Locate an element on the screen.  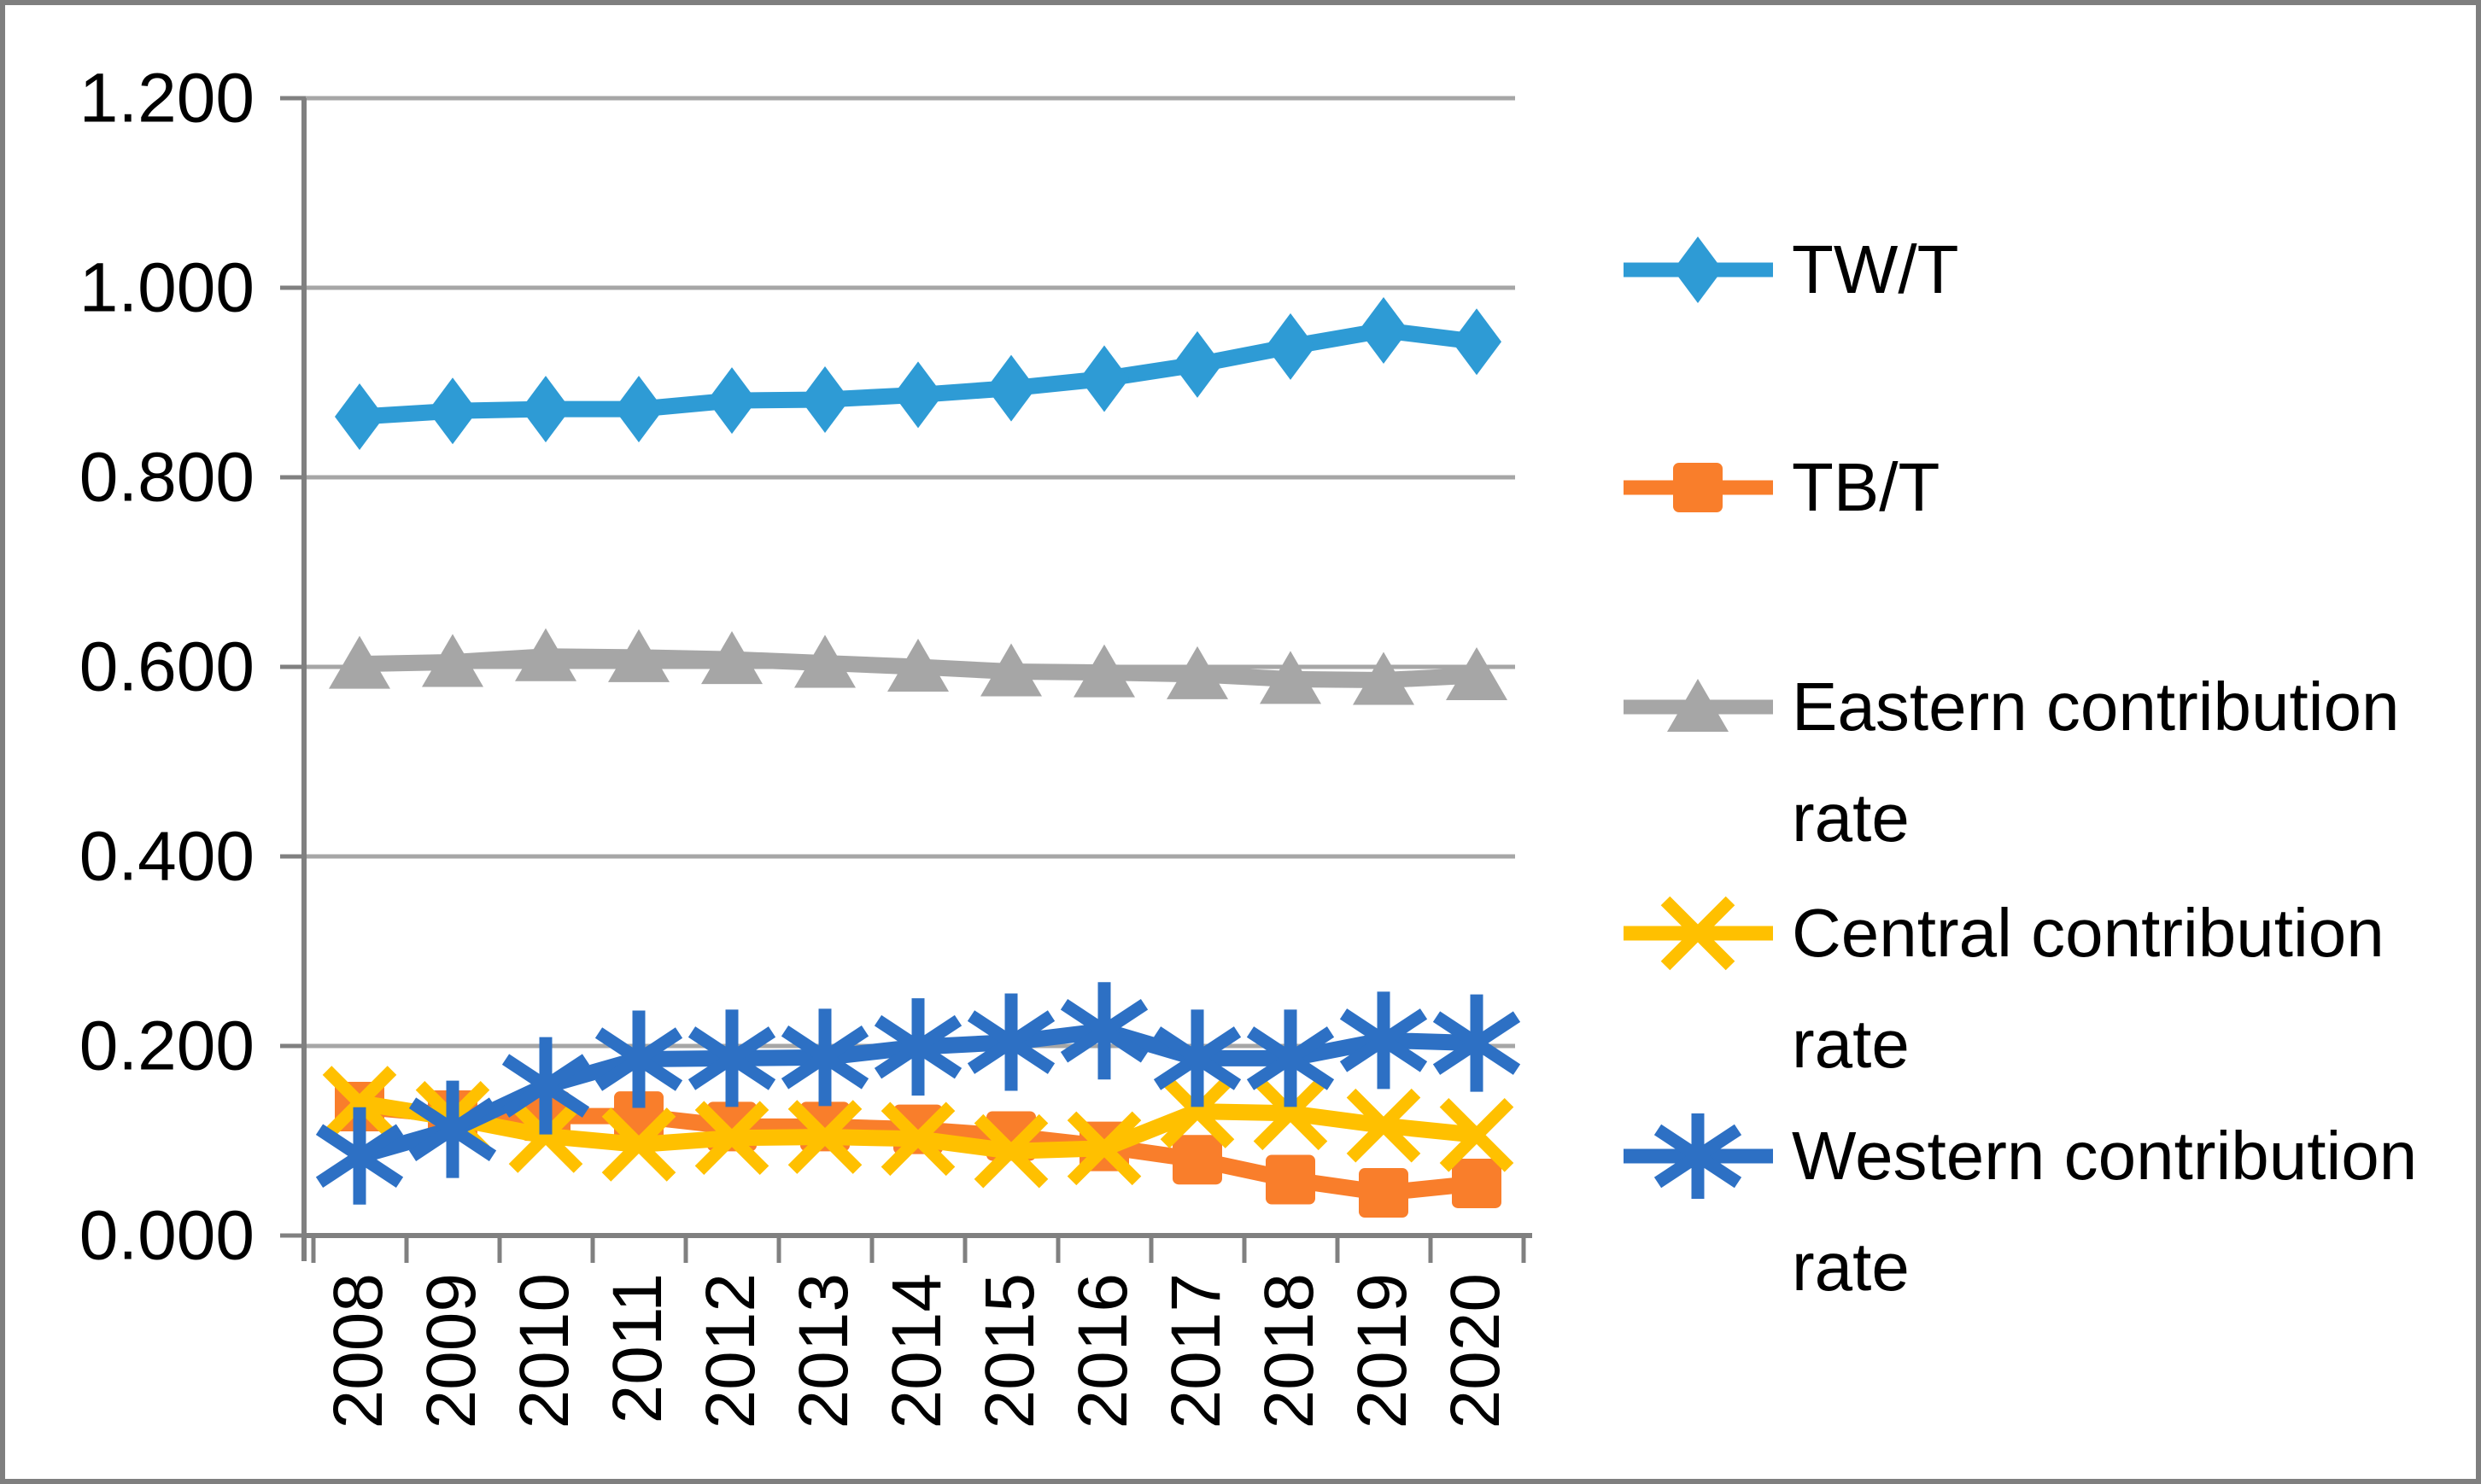
y-axis-label: 1.200 is located at coordinates (167, 99).